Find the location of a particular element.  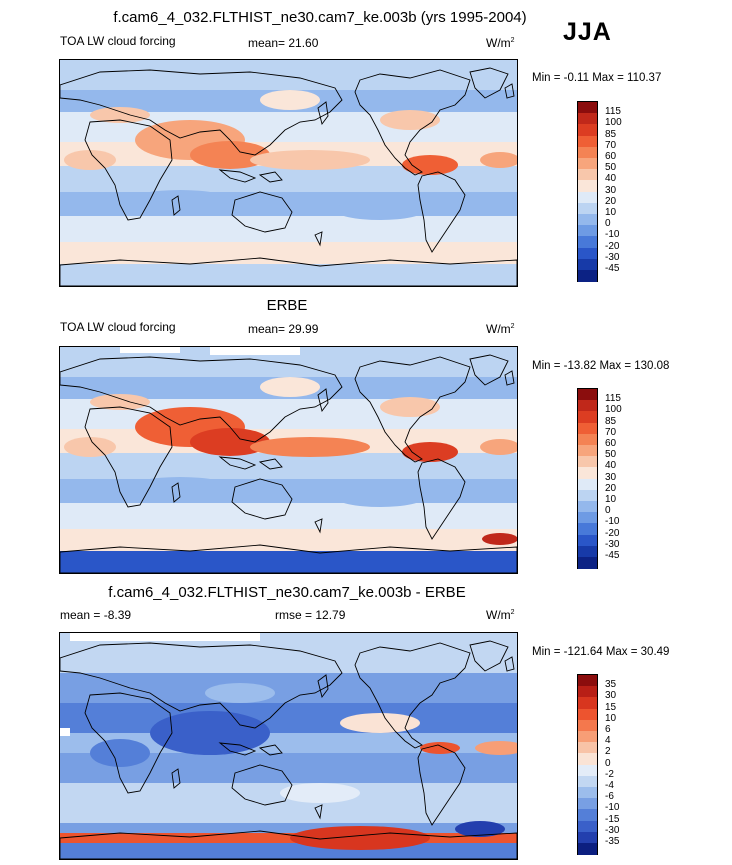

colorbar-tick-label: -4 is located at coordinates (609, 785).